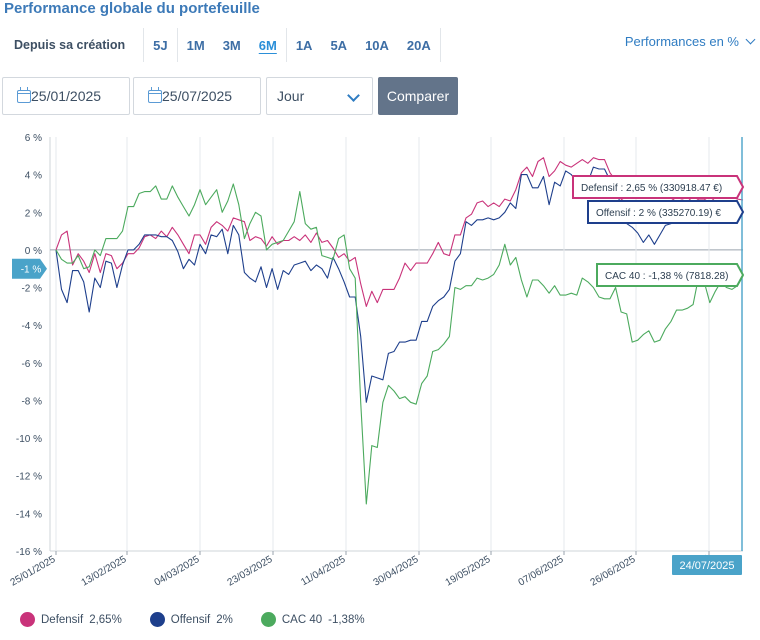  I want to click on period-6m: 6M, so click(268, 45).